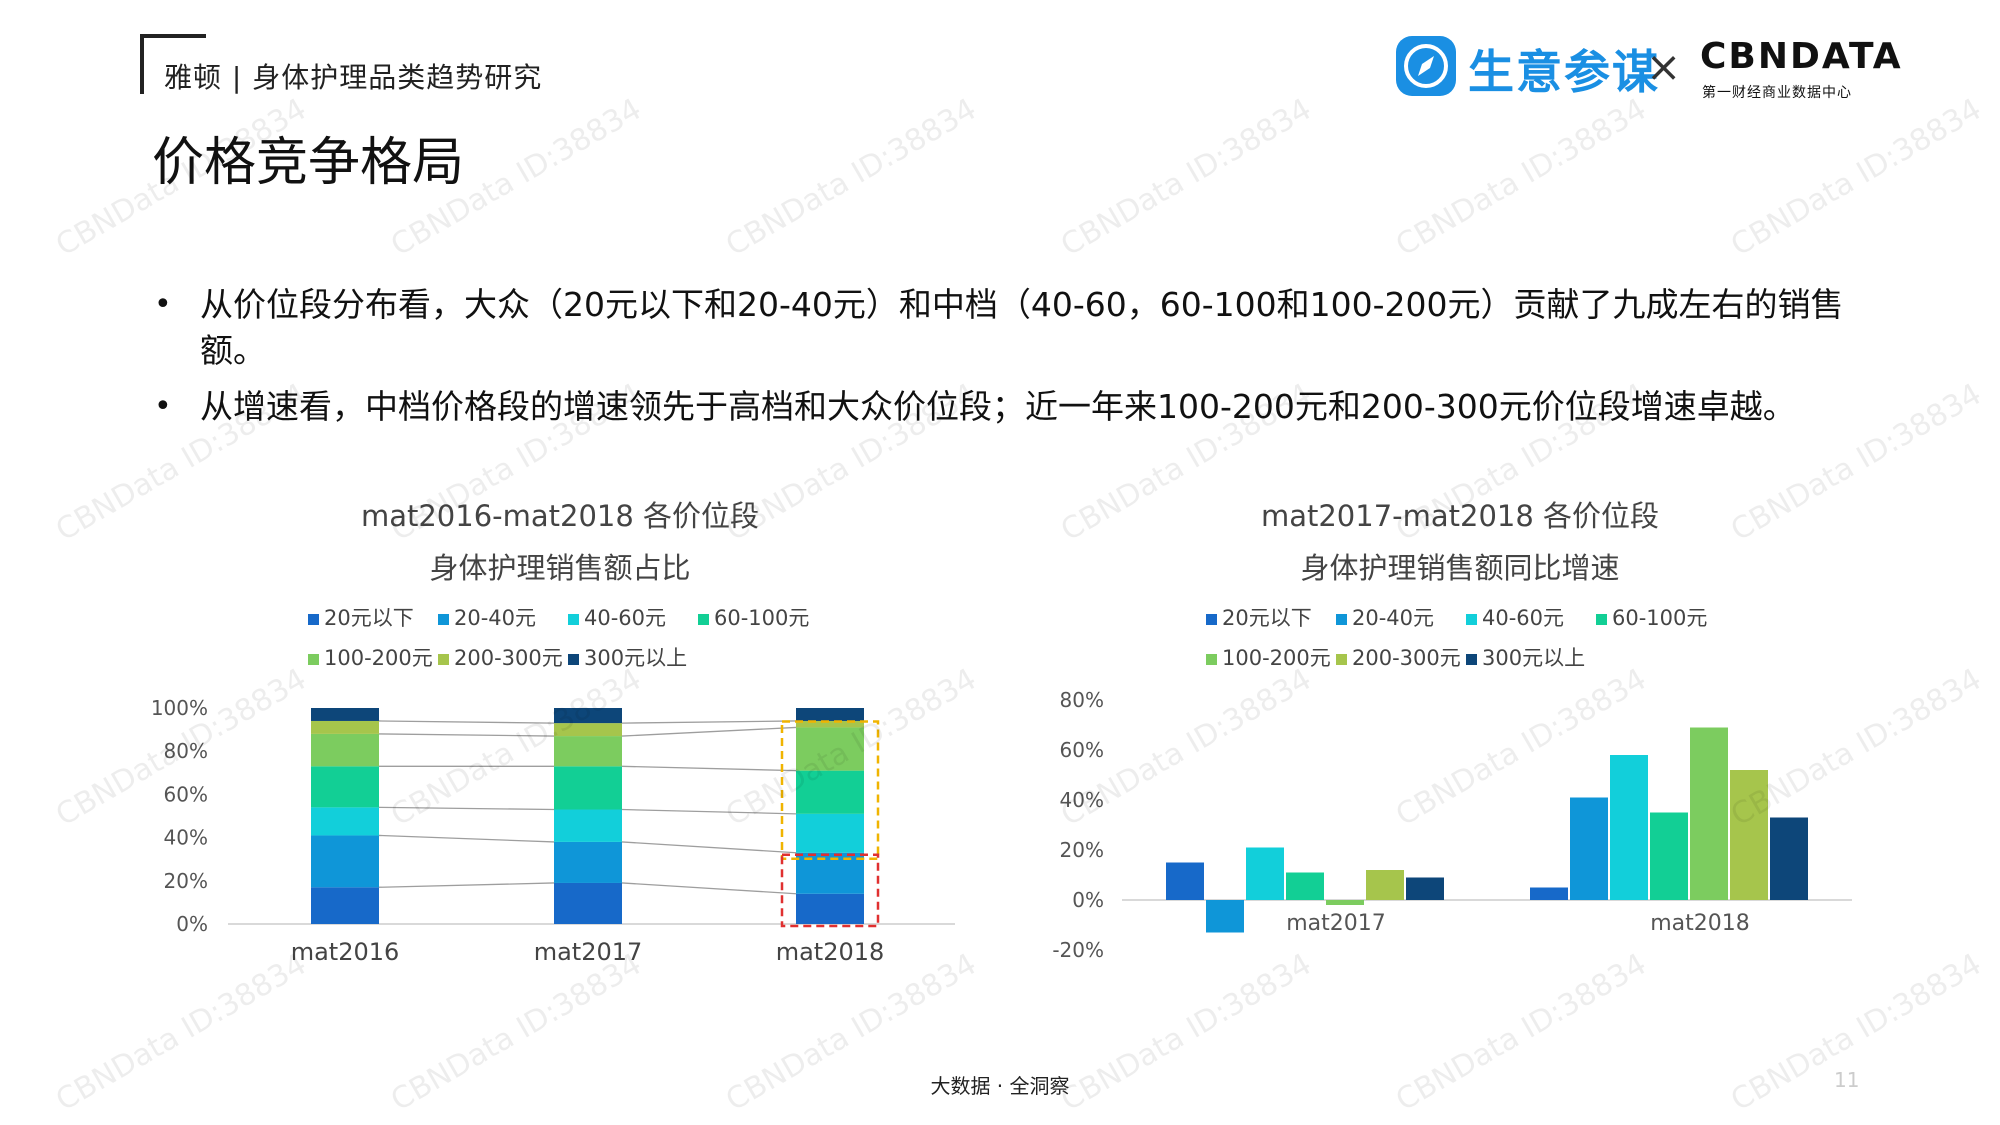 Image resolution: width=2000 pixels, height=1125 pixels. Describe the element at coordinates (560, 516) in the screenshot. I see `chart1-title: mat2016-mat2018 各价位段` at that location.